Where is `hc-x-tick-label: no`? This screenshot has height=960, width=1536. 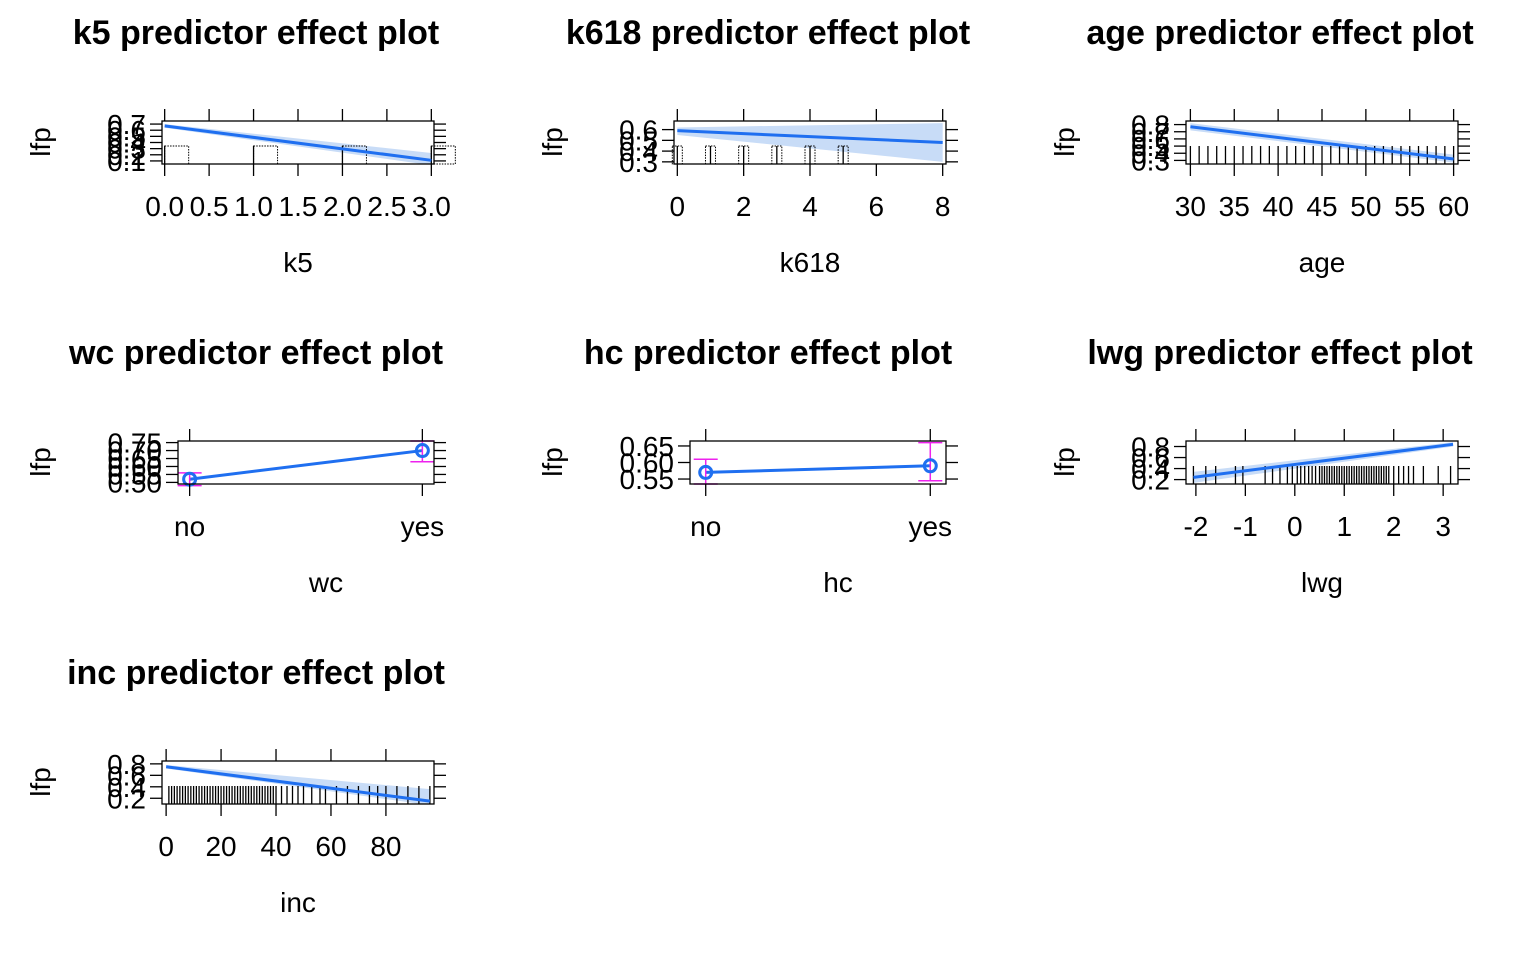 hc-x-tick-label: no is located at coordinates (705, 526).